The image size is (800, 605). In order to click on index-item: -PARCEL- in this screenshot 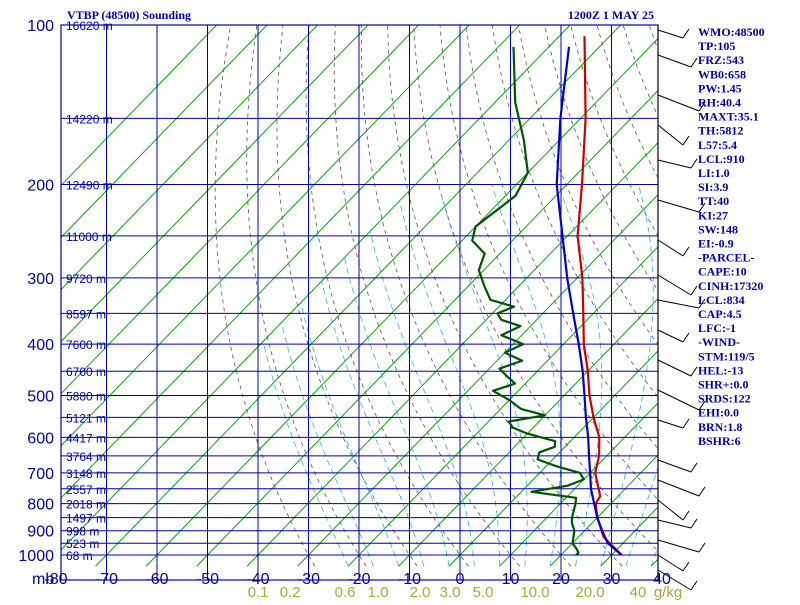, I will do `click(726, 258)`.